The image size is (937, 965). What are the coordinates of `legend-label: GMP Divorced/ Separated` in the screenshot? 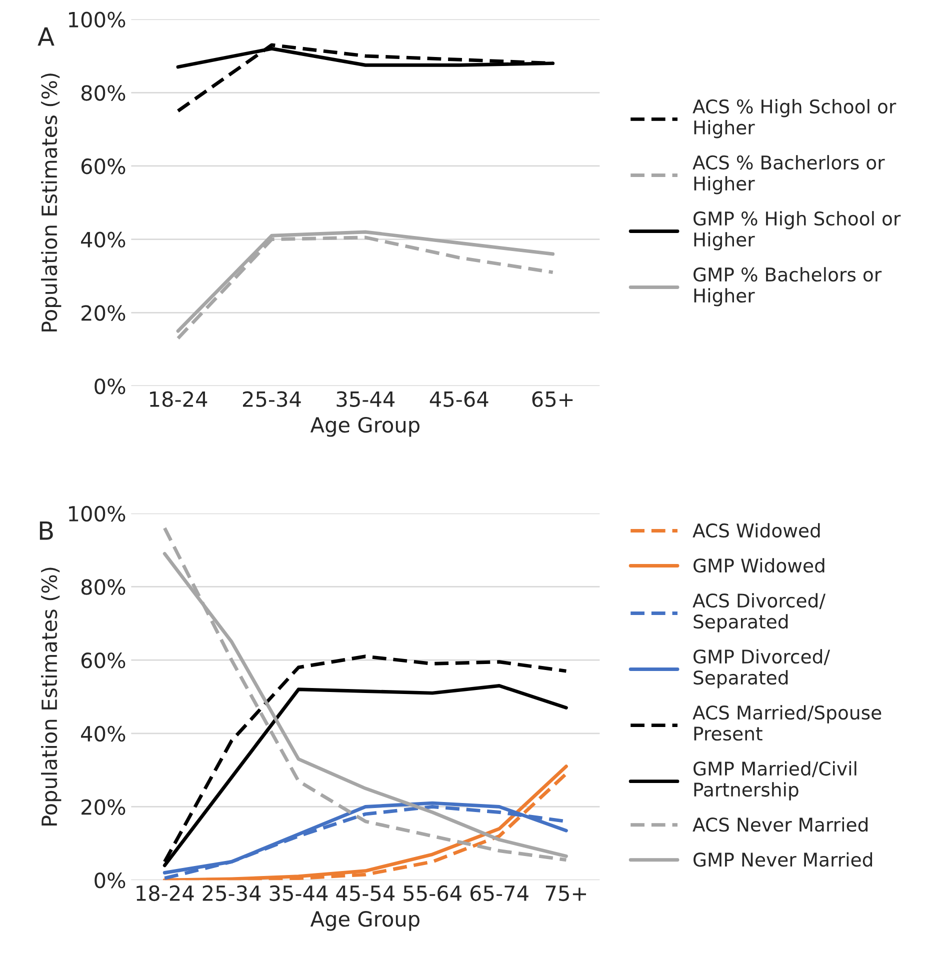 It's located at (762, 668).